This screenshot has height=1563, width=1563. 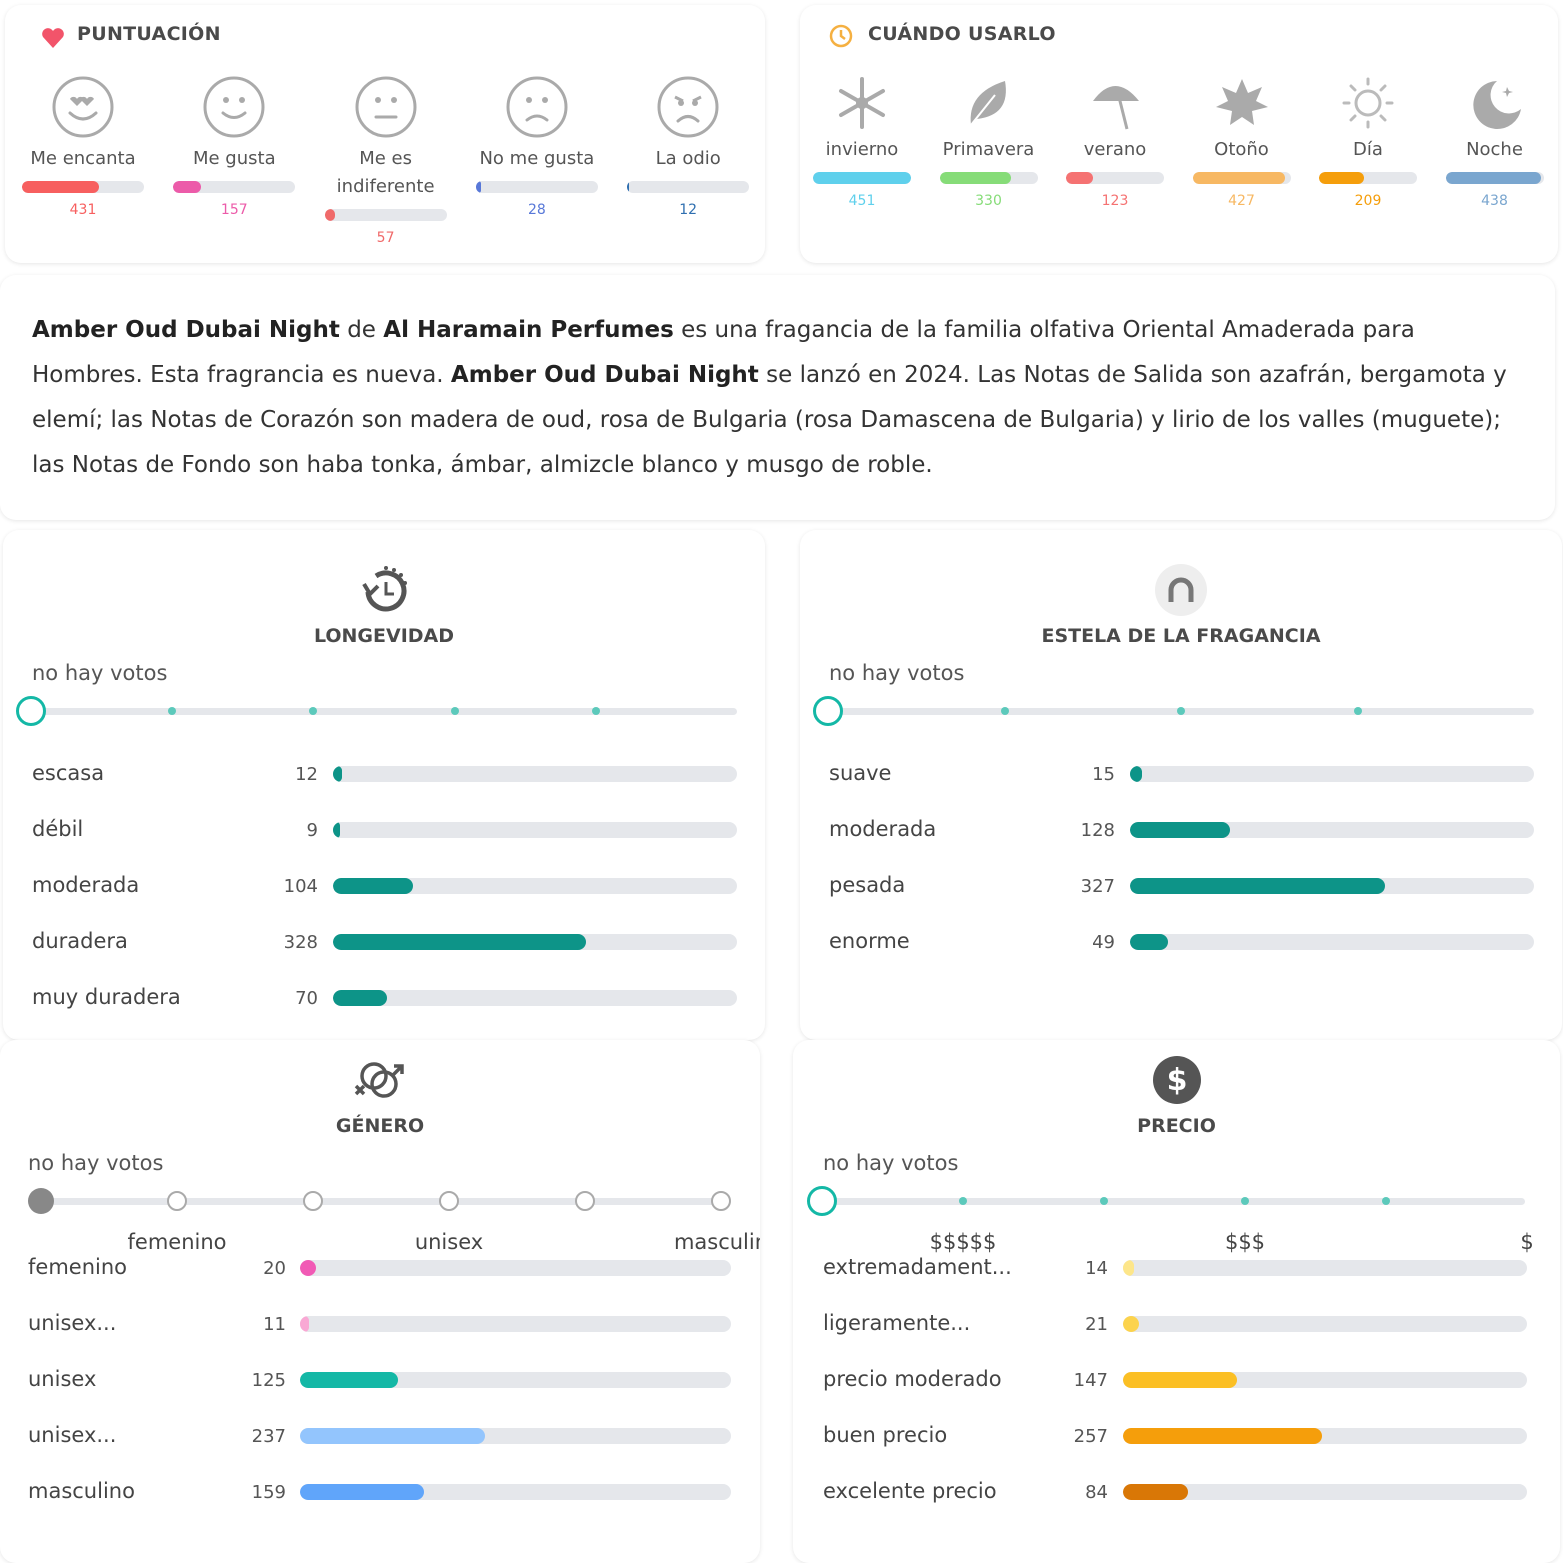 What do you see at coordinates (1527, 1242) in the screenshot?
I see `scale-label: $` at bounding box center [1527, 1242].